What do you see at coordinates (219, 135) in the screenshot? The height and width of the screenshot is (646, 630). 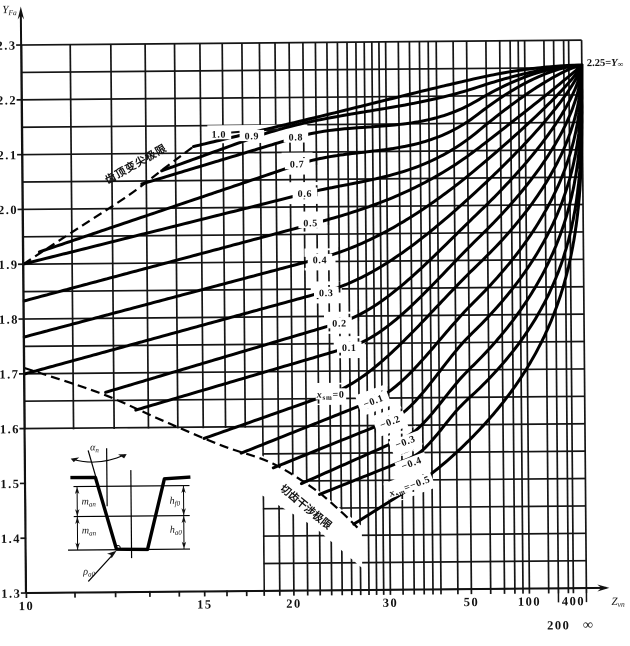 I see `svg-text: 1.0` at bounding box center [219, 135].